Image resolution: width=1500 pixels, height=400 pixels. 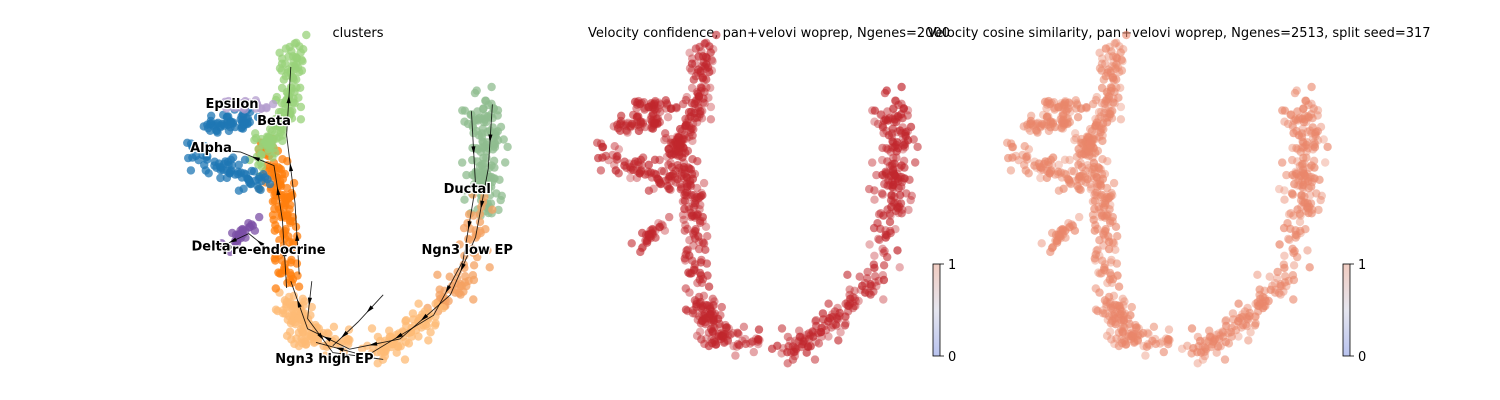 I want to click on cluster-label-ductal: Ductal, so click(x=467, y=189).